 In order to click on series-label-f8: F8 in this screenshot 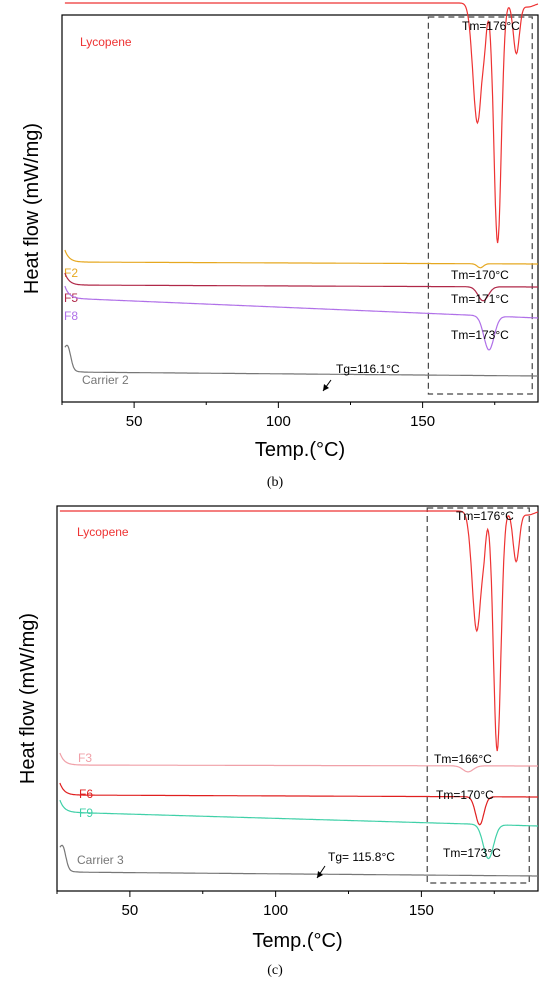, I will do `click(71, 316)`.